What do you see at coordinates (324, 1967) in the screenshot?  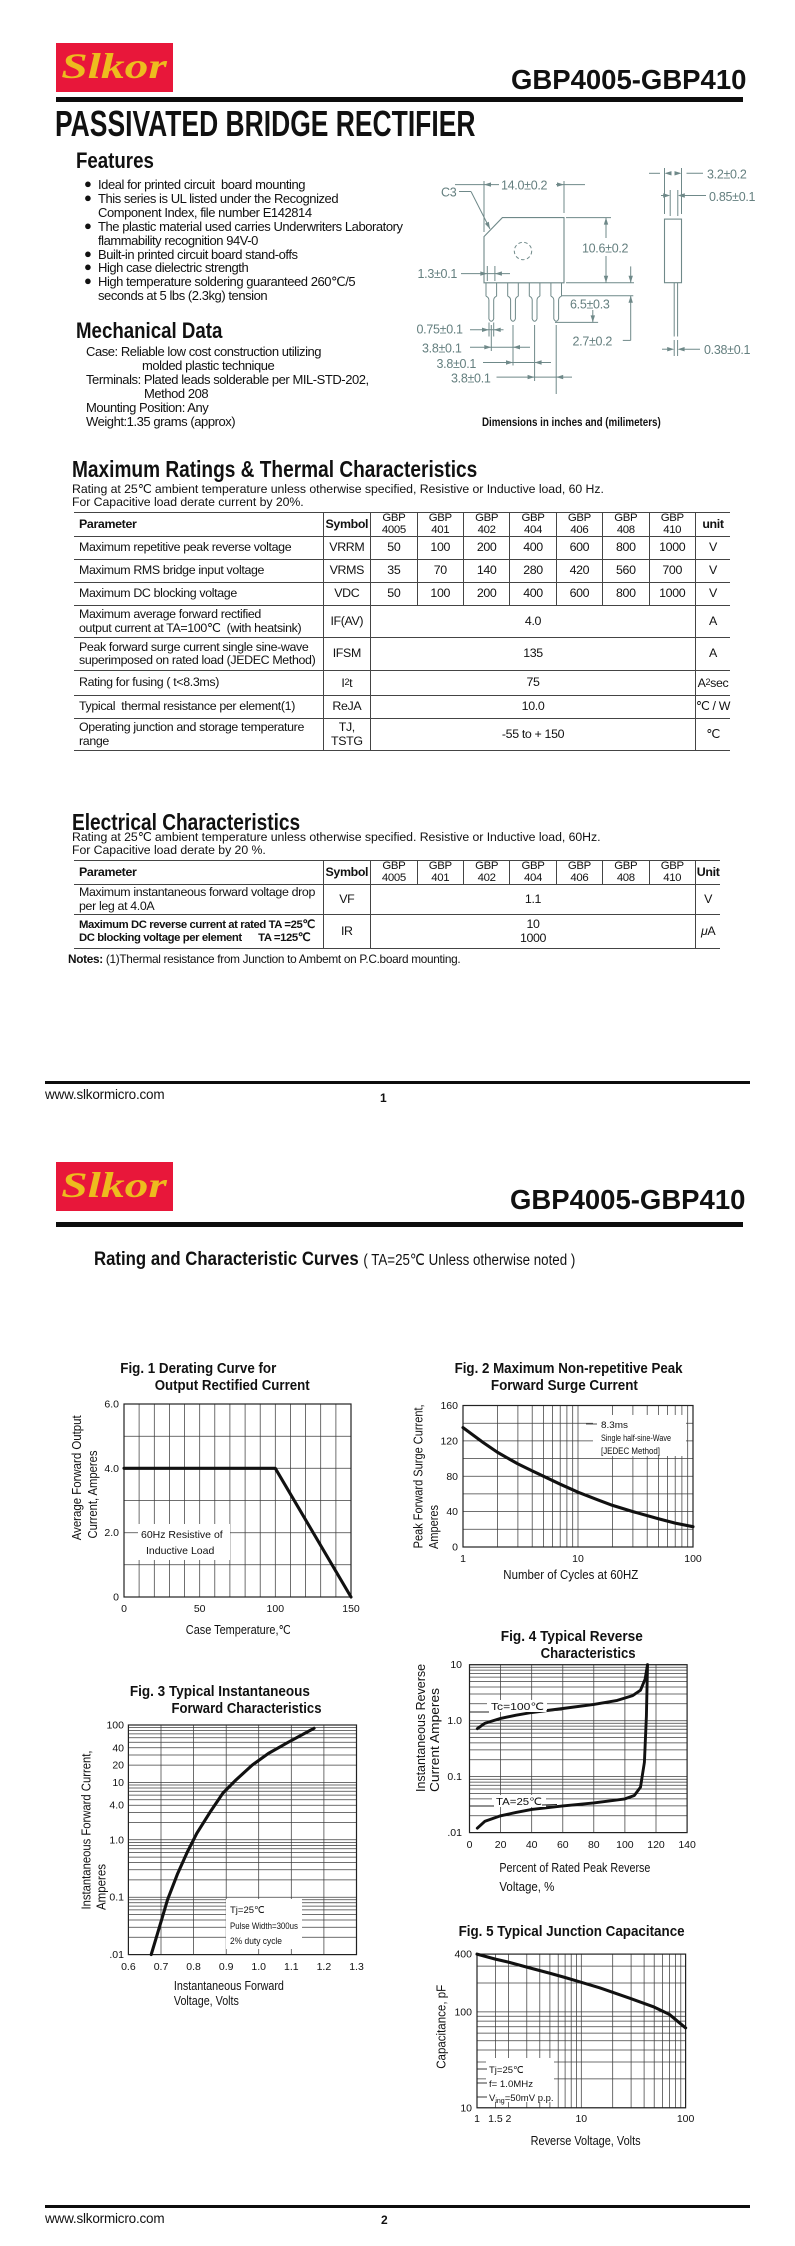 I see `svg-text: 1.2` at bounding box center [324, 1967].